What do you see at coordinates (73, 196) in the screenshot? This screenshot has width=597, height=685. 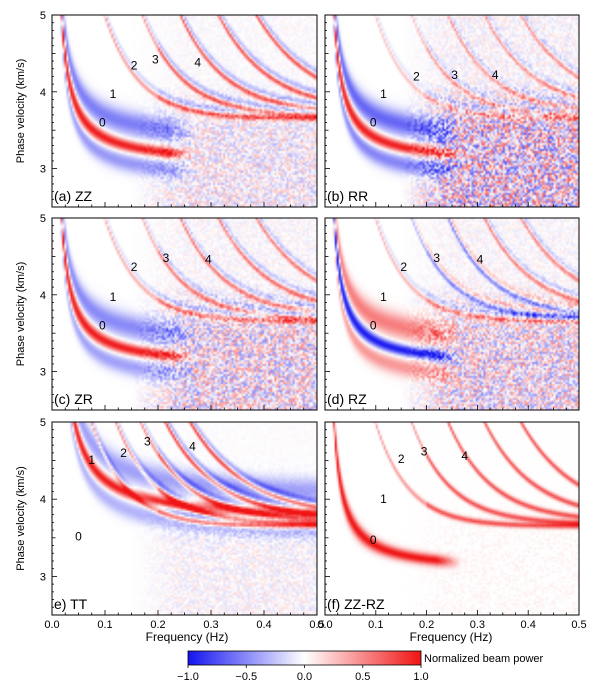 I see `panel-label: (a) ZZ` at bounding box center [73, 196].